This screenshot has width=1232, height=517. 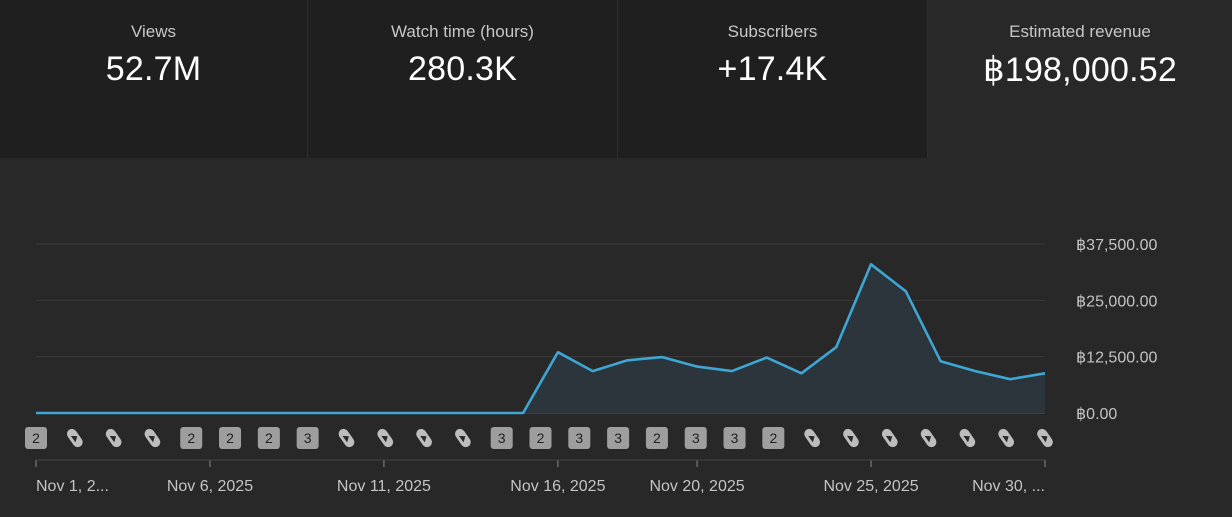 I want to click on metric-value: 280.3K, so click(x=462, y=69).